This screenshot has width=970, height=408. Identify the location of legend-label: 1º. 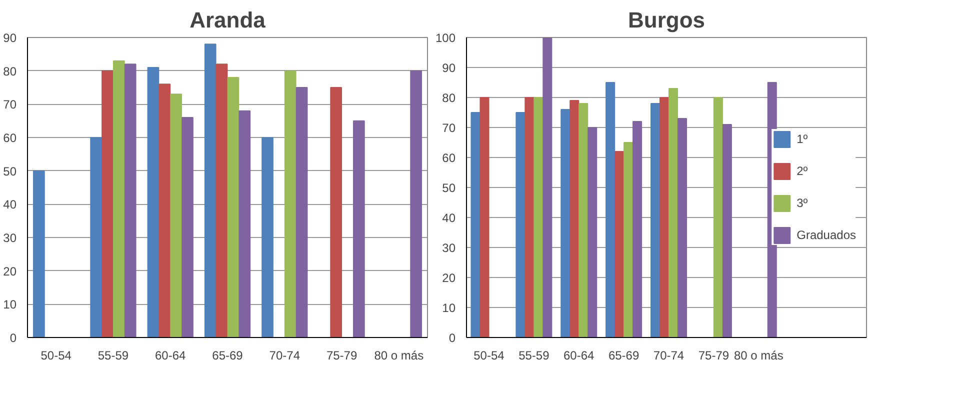
(802, 139).